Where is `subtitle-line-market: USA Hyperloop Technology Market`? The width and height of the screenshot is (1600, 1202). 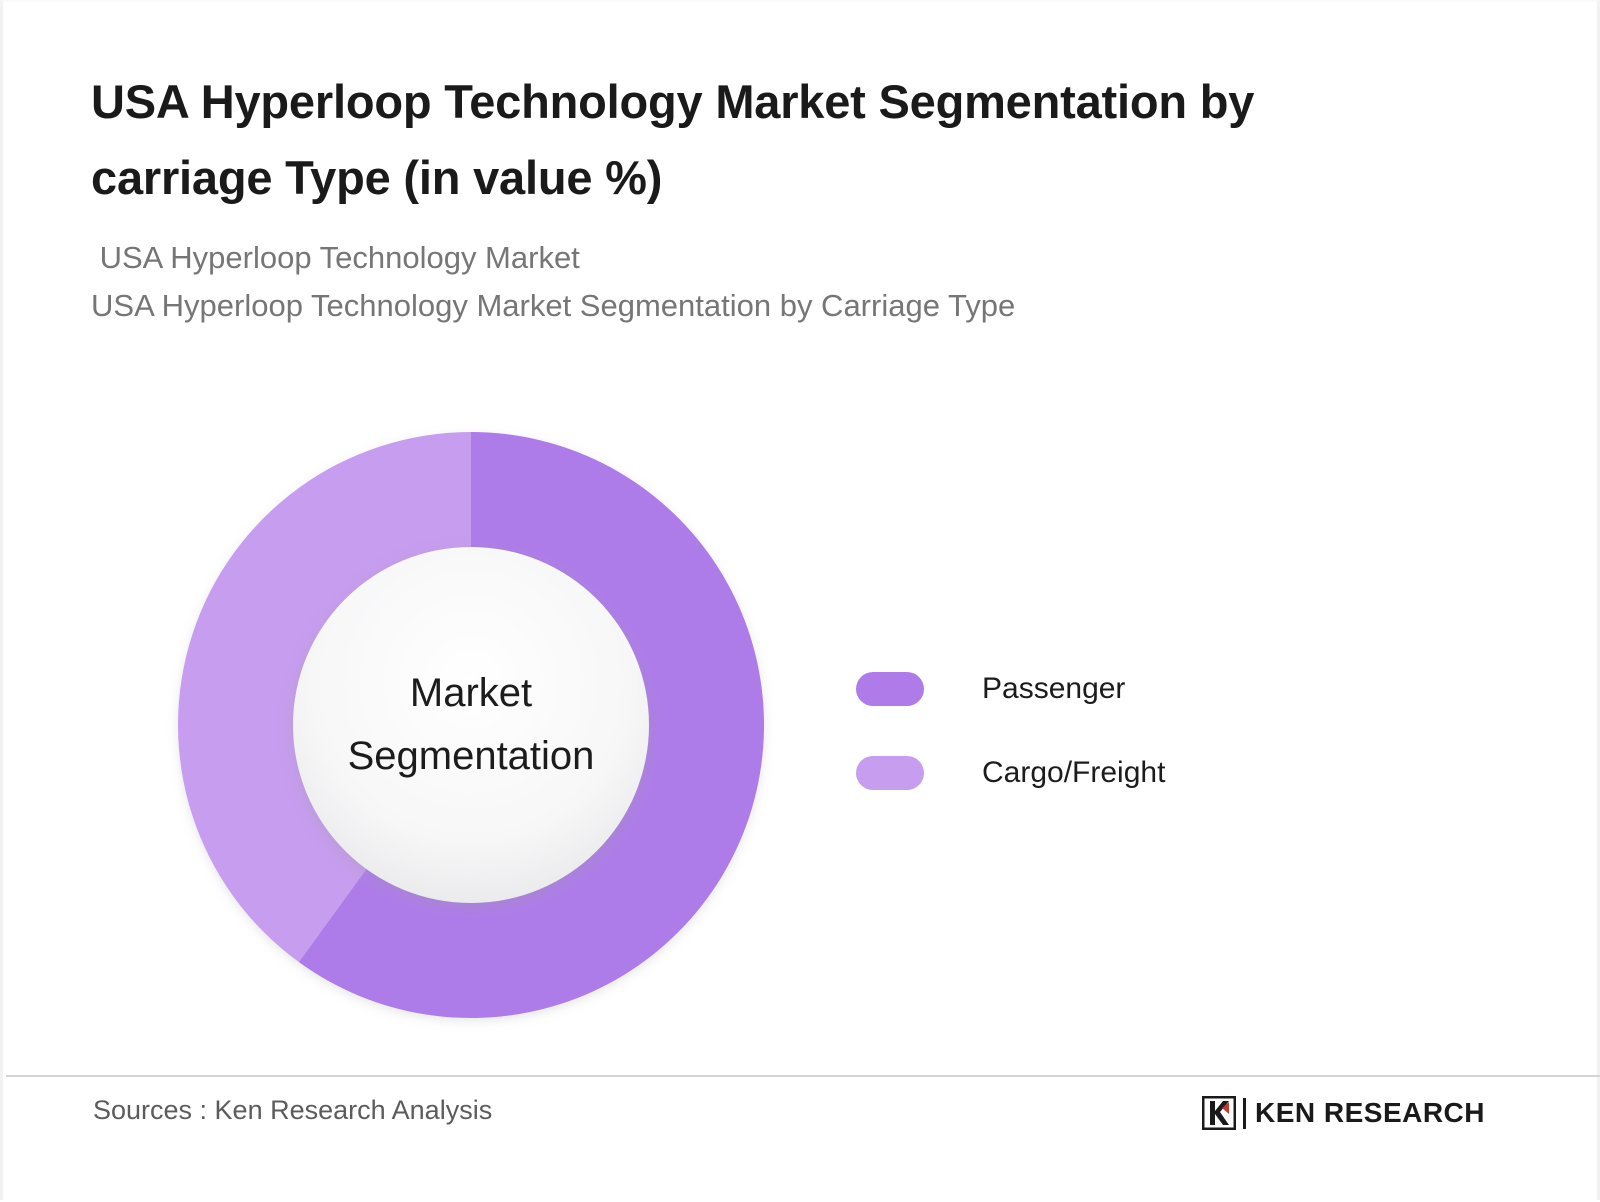
subtitle-line-market: USA Hyperloop Technology Market is located at coordinates (335, 258).